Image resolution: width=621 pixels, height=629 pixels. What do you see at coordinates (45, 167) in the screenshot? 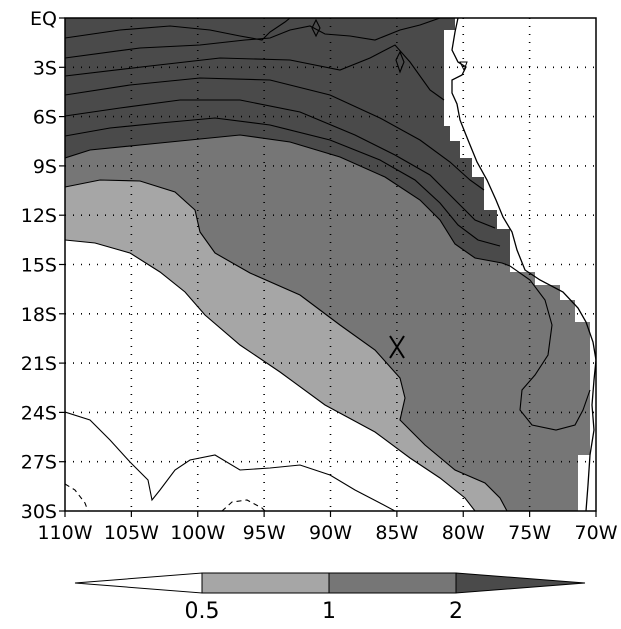
I see `y-tick-label: 9S` at bounding box center [45, 167].